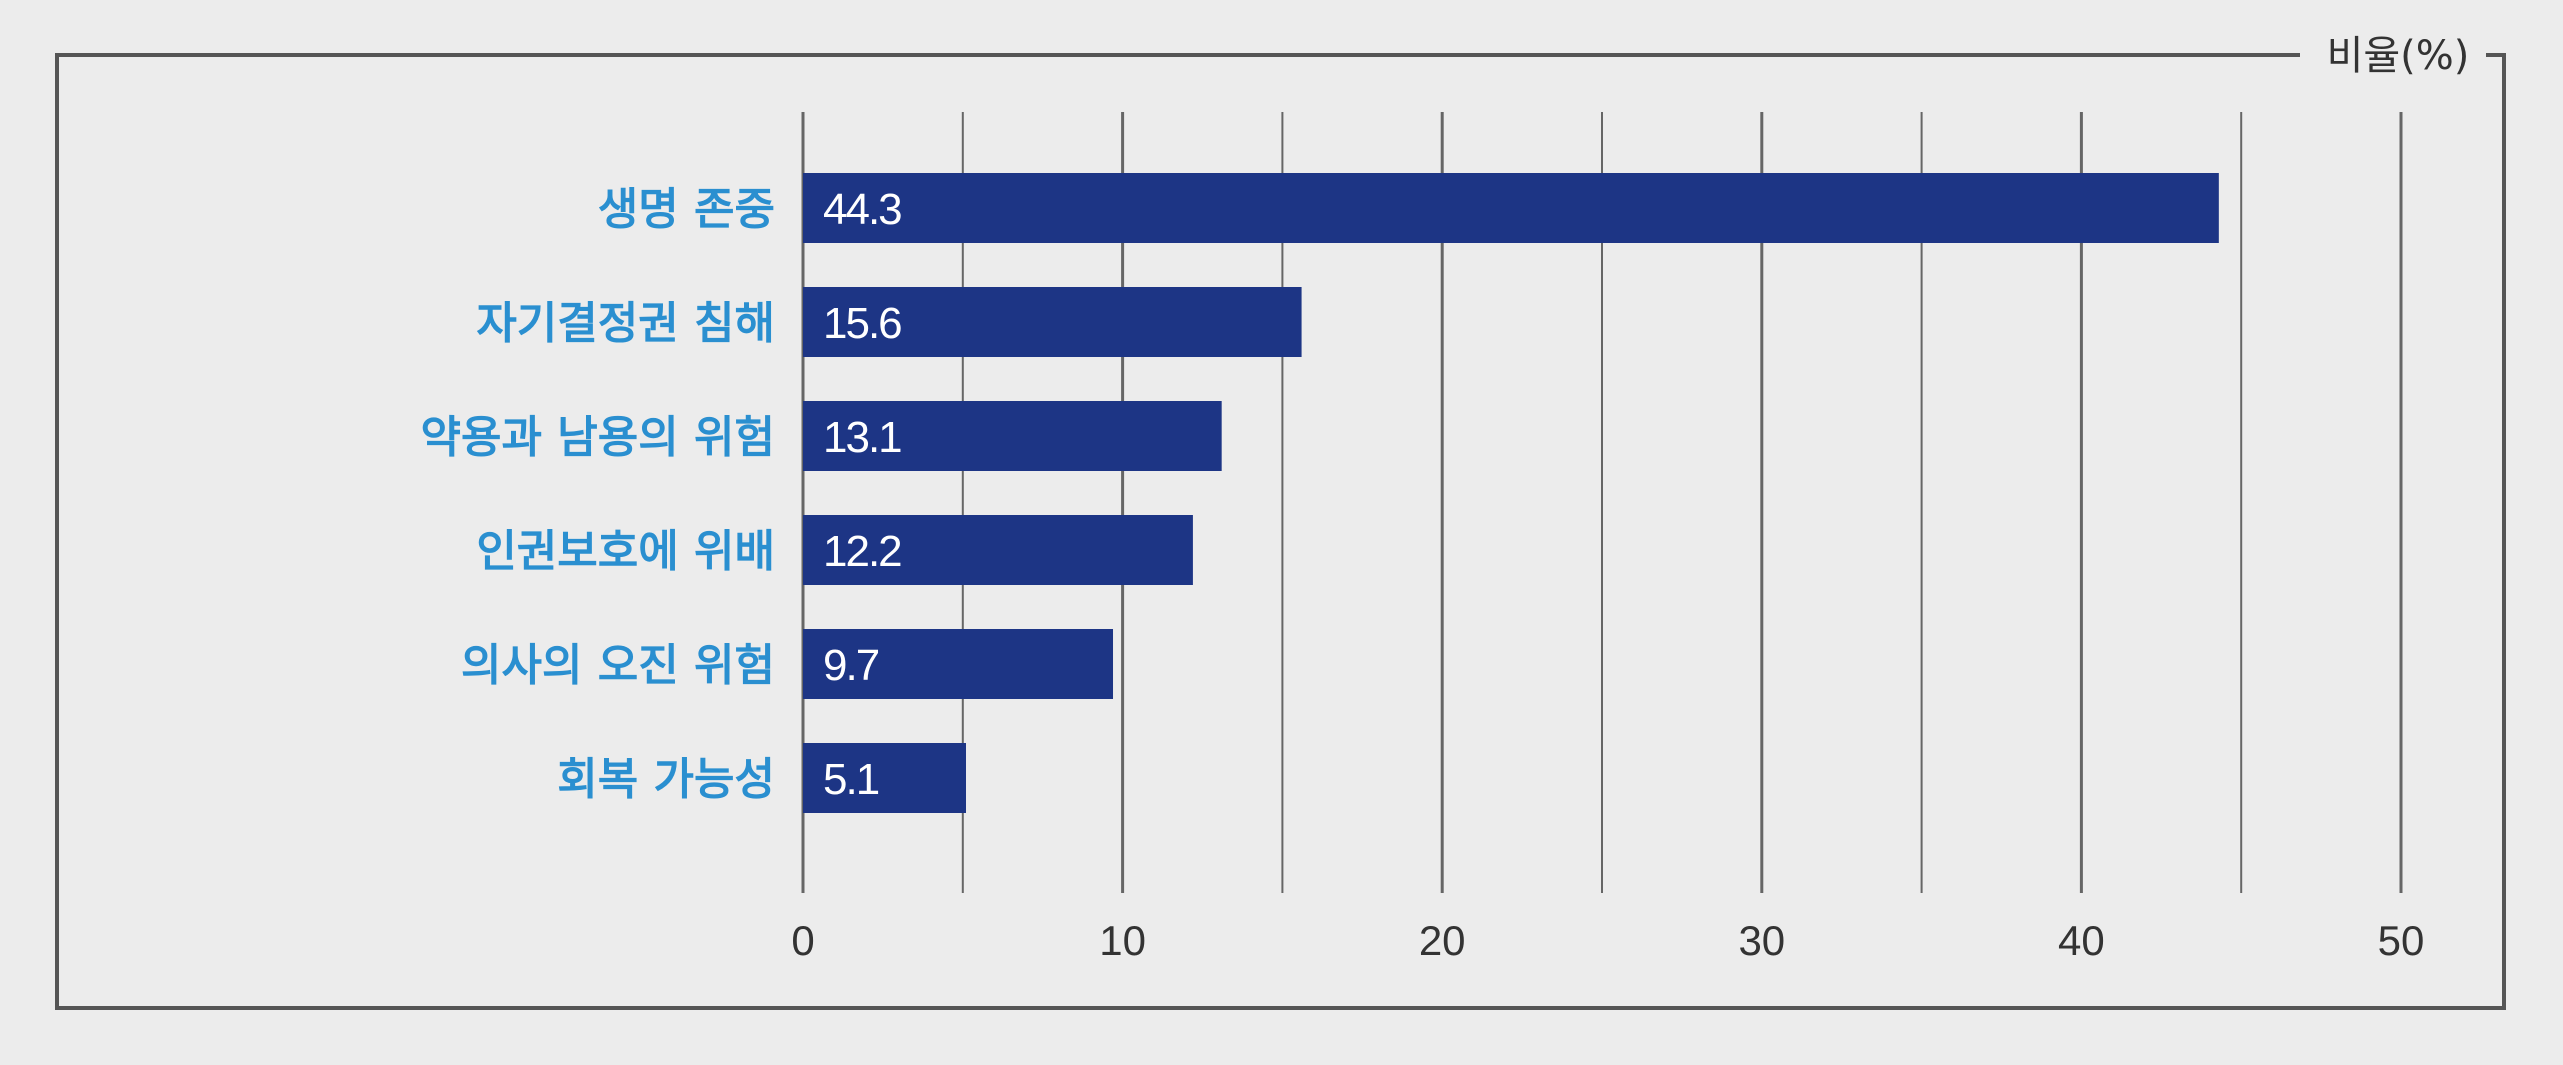 Image resolution: width=2563 pixels, height=1065 pixels. Describe the element at coordinates (2401, 940) in the screenshot. I see `x-tick-label: 50` at that location.